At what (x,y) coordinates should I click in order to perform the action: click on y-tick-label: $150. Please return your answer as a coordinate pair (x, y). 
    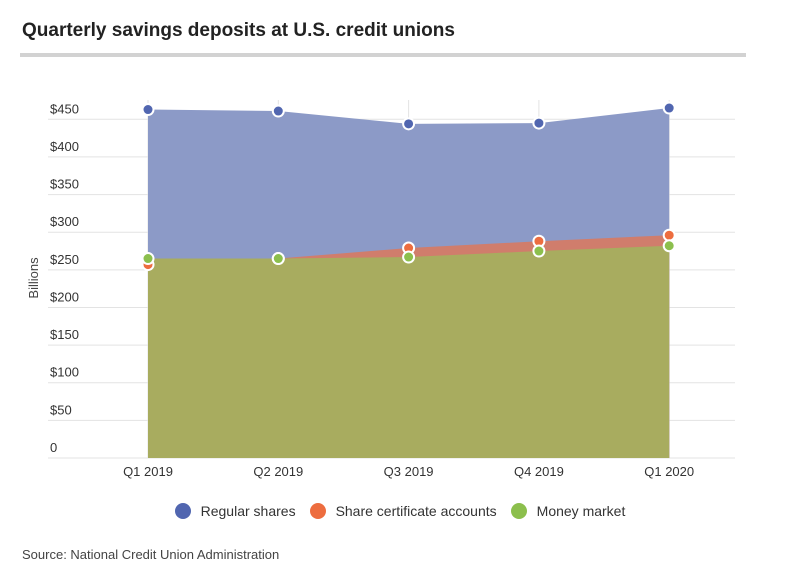
    Looking at the image, I should click on (64, 334).